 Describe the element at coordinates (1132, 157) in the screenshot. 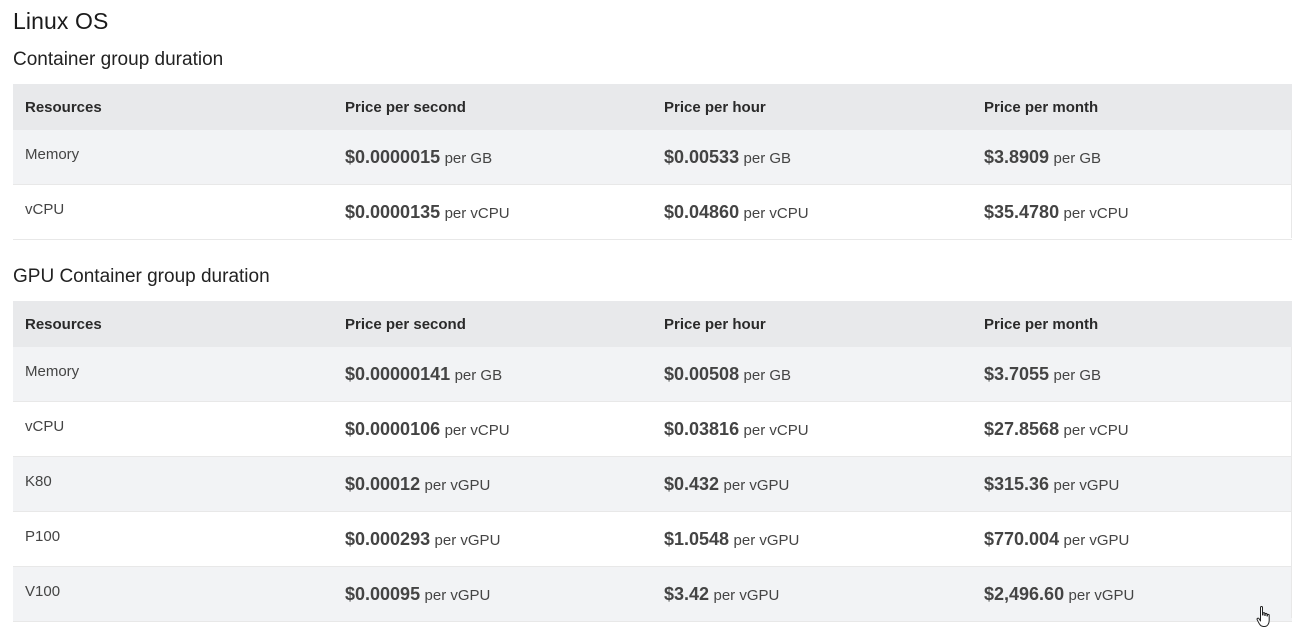

I see `price-month-cell: $3.8909 per GB` at that location.